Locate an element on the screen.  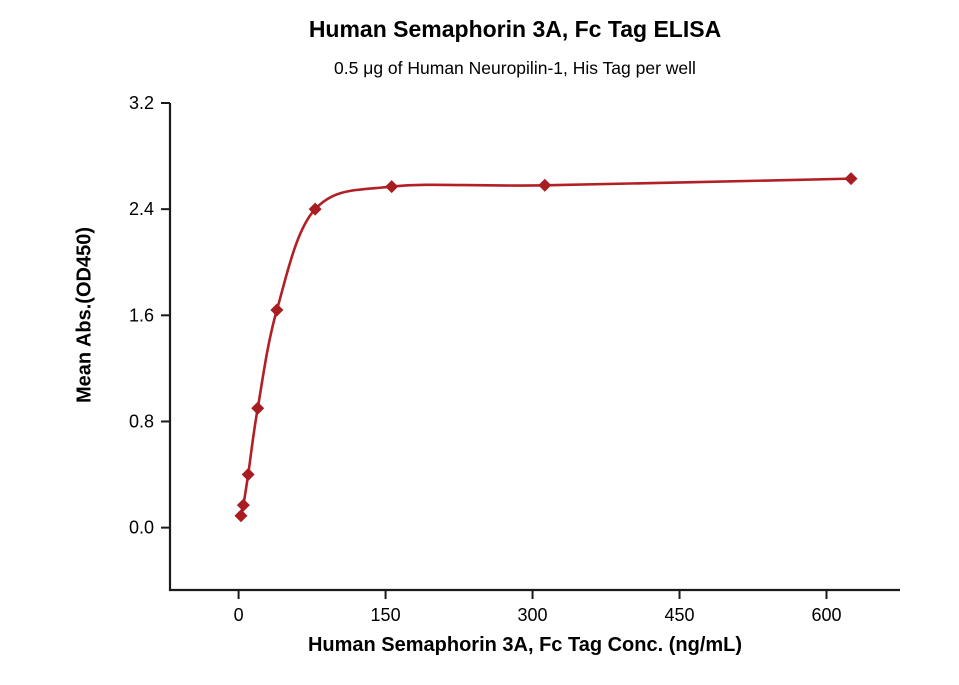
y-tick-label: 2.4 is located at coordinates (141, 209).